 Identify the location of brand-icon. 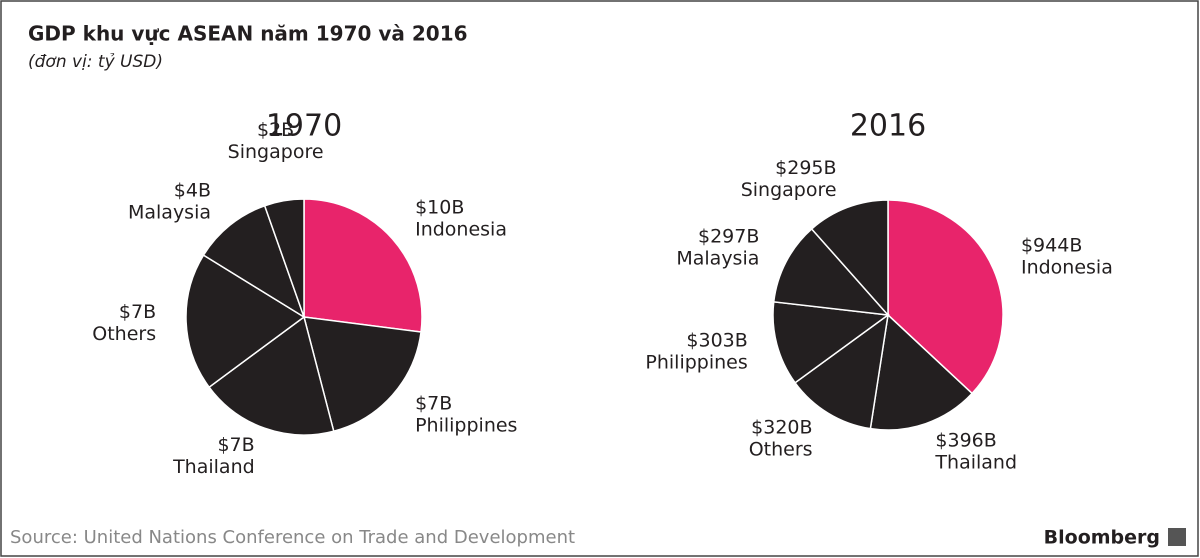
(1177, 537).